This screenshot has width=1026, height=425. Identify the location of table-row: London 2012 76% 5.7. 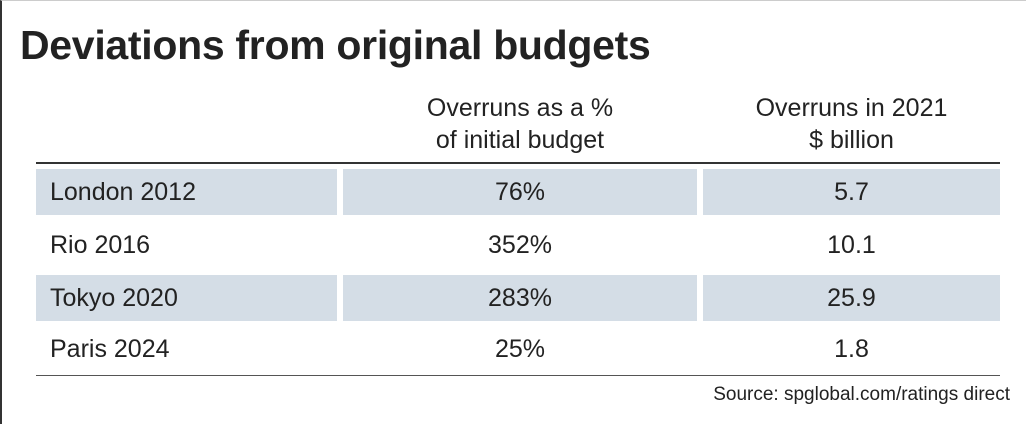
(518, 192).